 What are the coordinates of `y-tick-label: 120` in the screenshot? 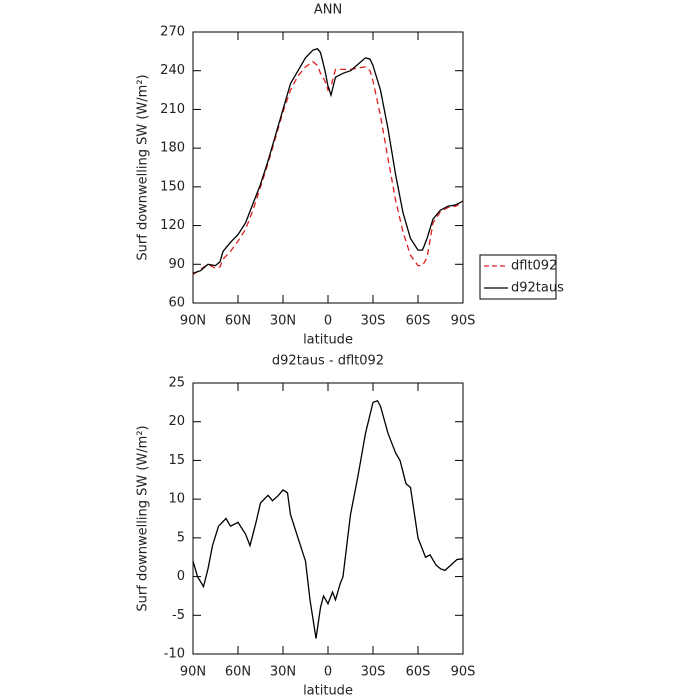 It's located at (172, 225).